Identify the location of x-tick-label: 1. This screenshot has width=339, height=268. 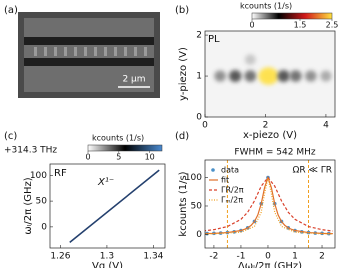
(295, 257).